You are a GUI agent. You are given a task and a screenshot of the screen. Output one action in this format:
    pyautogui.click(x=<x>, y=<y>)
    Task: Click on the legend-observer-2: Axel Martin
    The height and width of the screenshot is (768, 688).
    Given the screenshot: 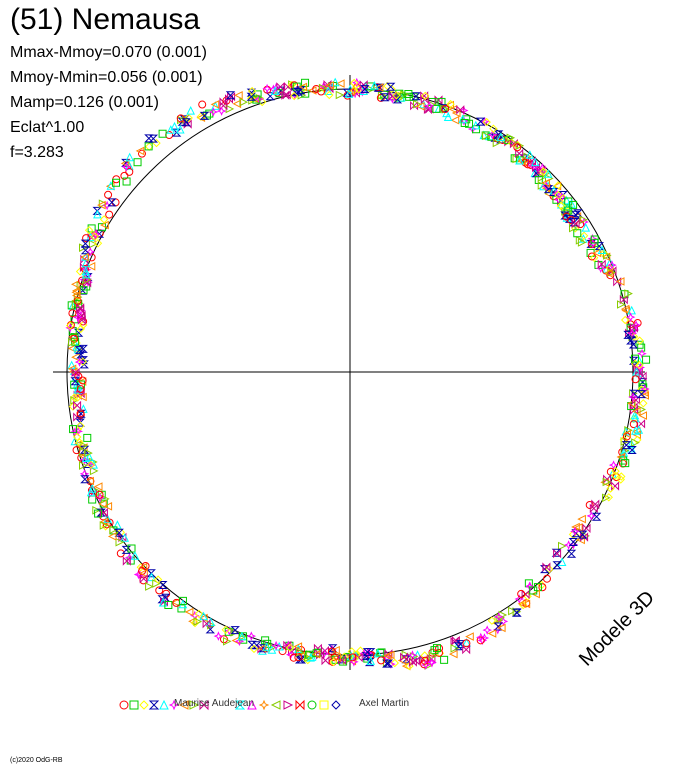 What is the action you would take?
    pyautogui.click(x=384, y=703)
    